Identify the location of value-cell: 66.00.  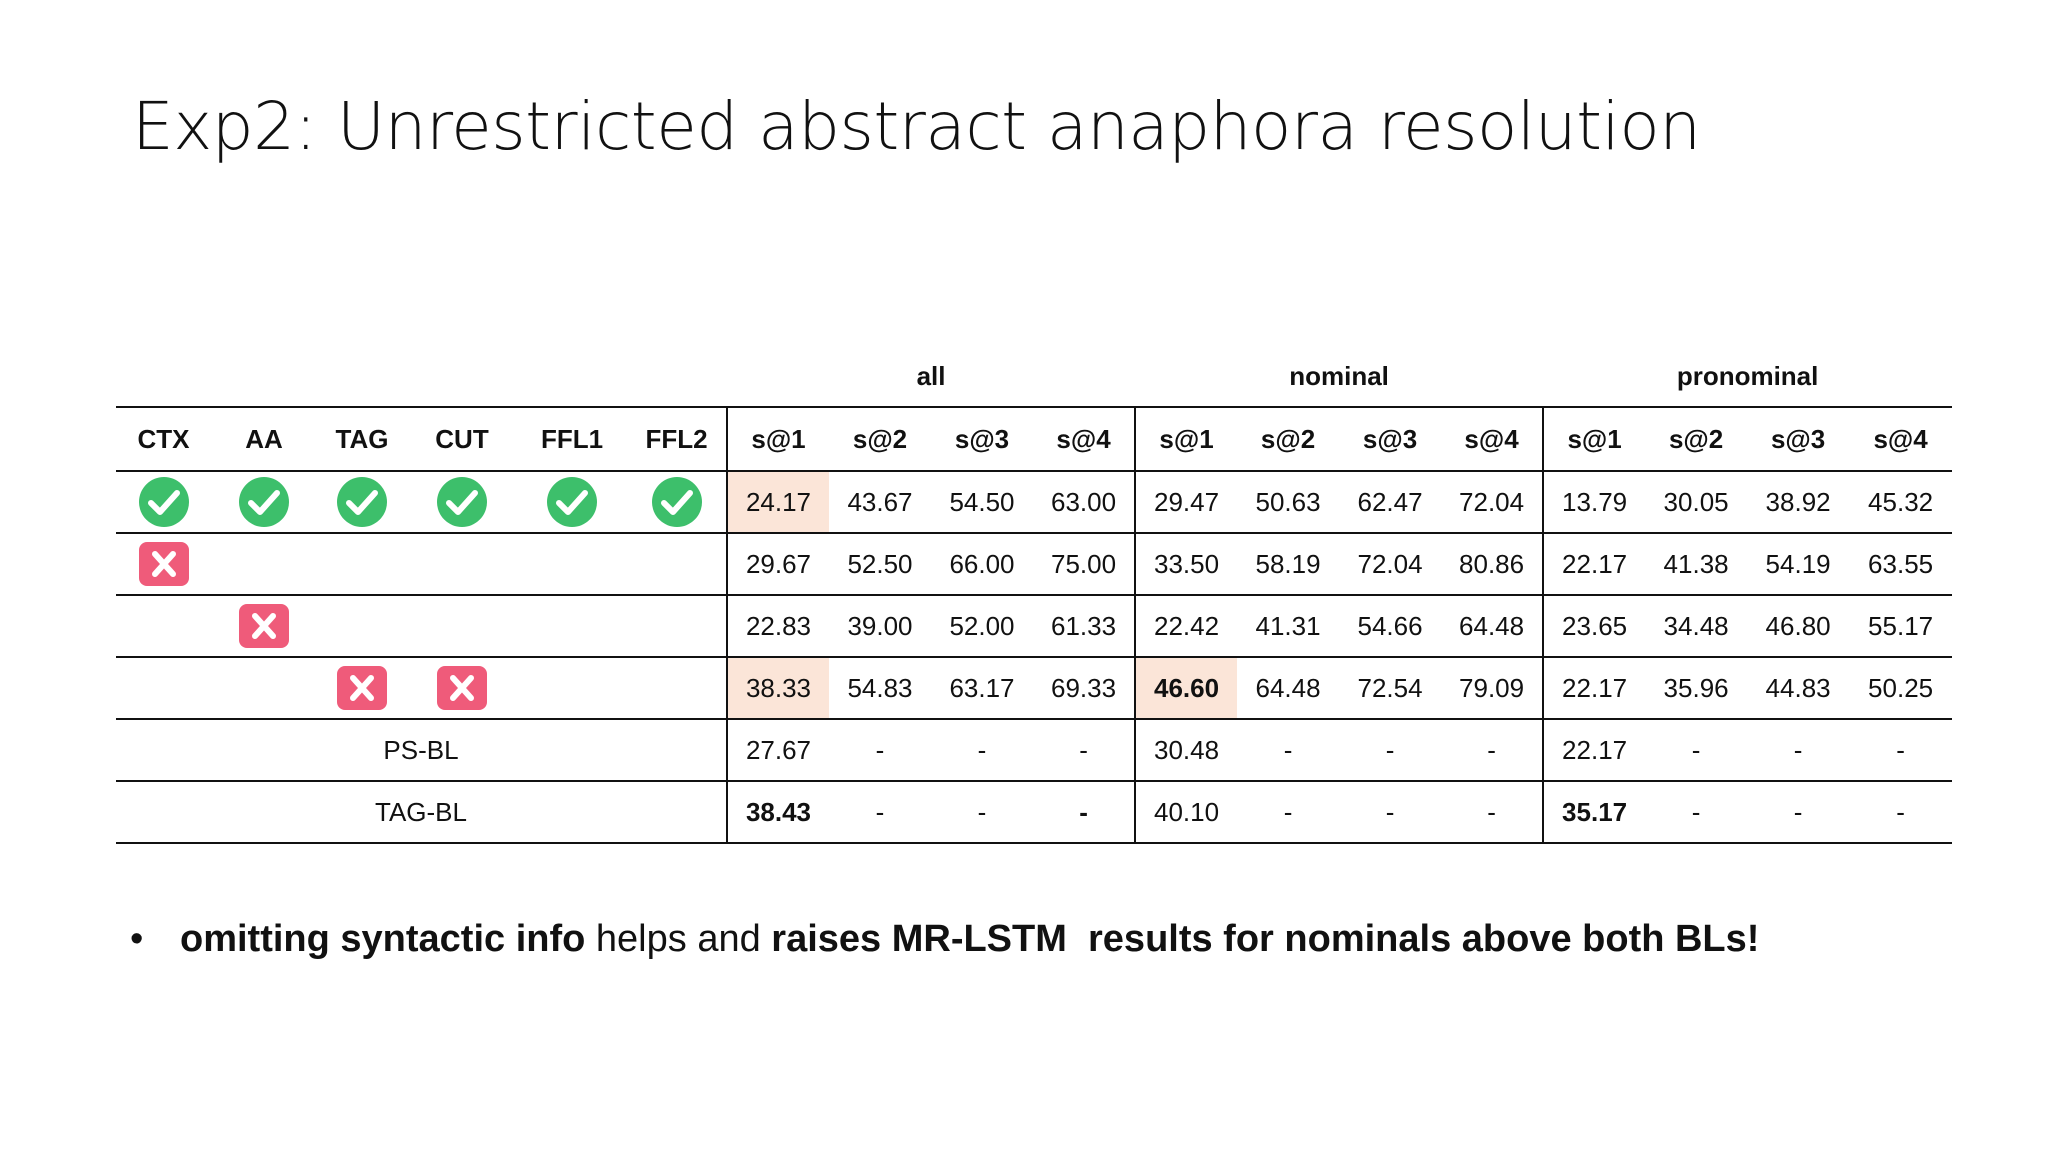
(982, 564).